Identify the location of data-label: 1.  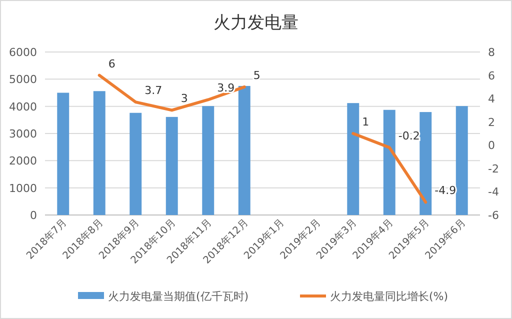
(366, 122).